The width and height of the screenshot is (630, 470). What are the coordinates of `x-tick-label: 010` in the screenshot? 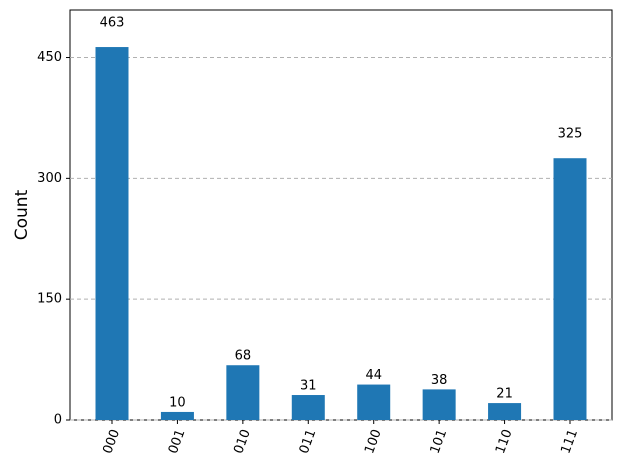 It's located at (242, 441).